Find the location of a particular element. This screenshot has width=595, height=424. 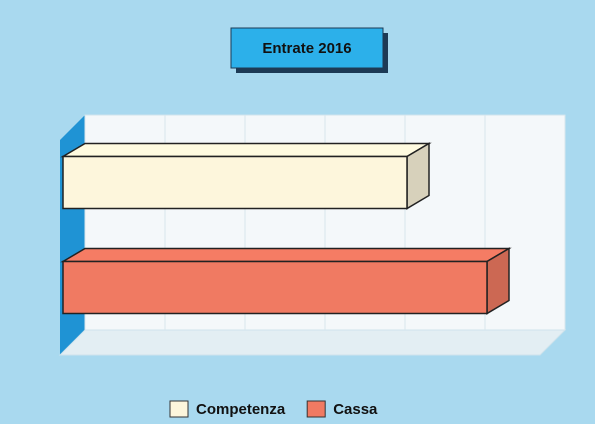

legend-label: Cassa is located at coordinates (355, 409).